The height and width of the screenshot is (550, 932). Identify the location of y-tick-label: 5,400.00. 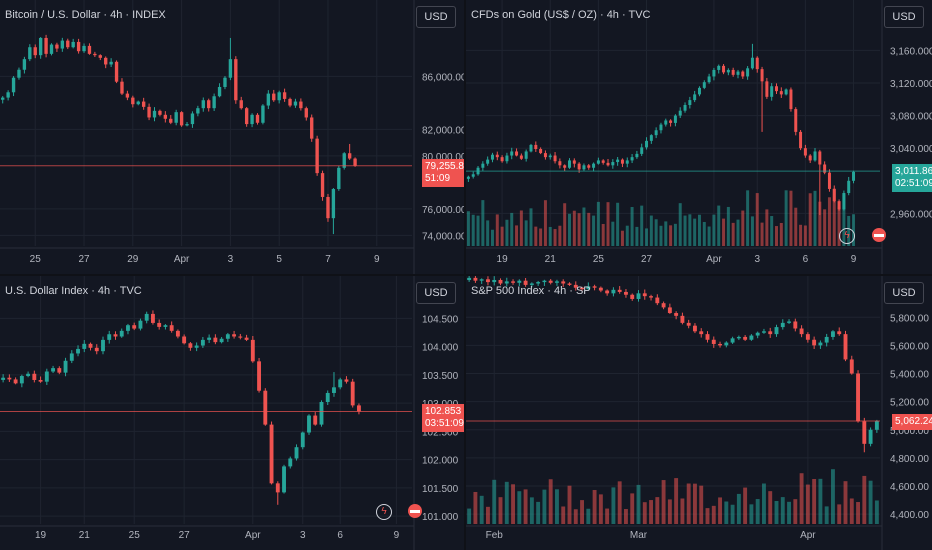
(909, 375).